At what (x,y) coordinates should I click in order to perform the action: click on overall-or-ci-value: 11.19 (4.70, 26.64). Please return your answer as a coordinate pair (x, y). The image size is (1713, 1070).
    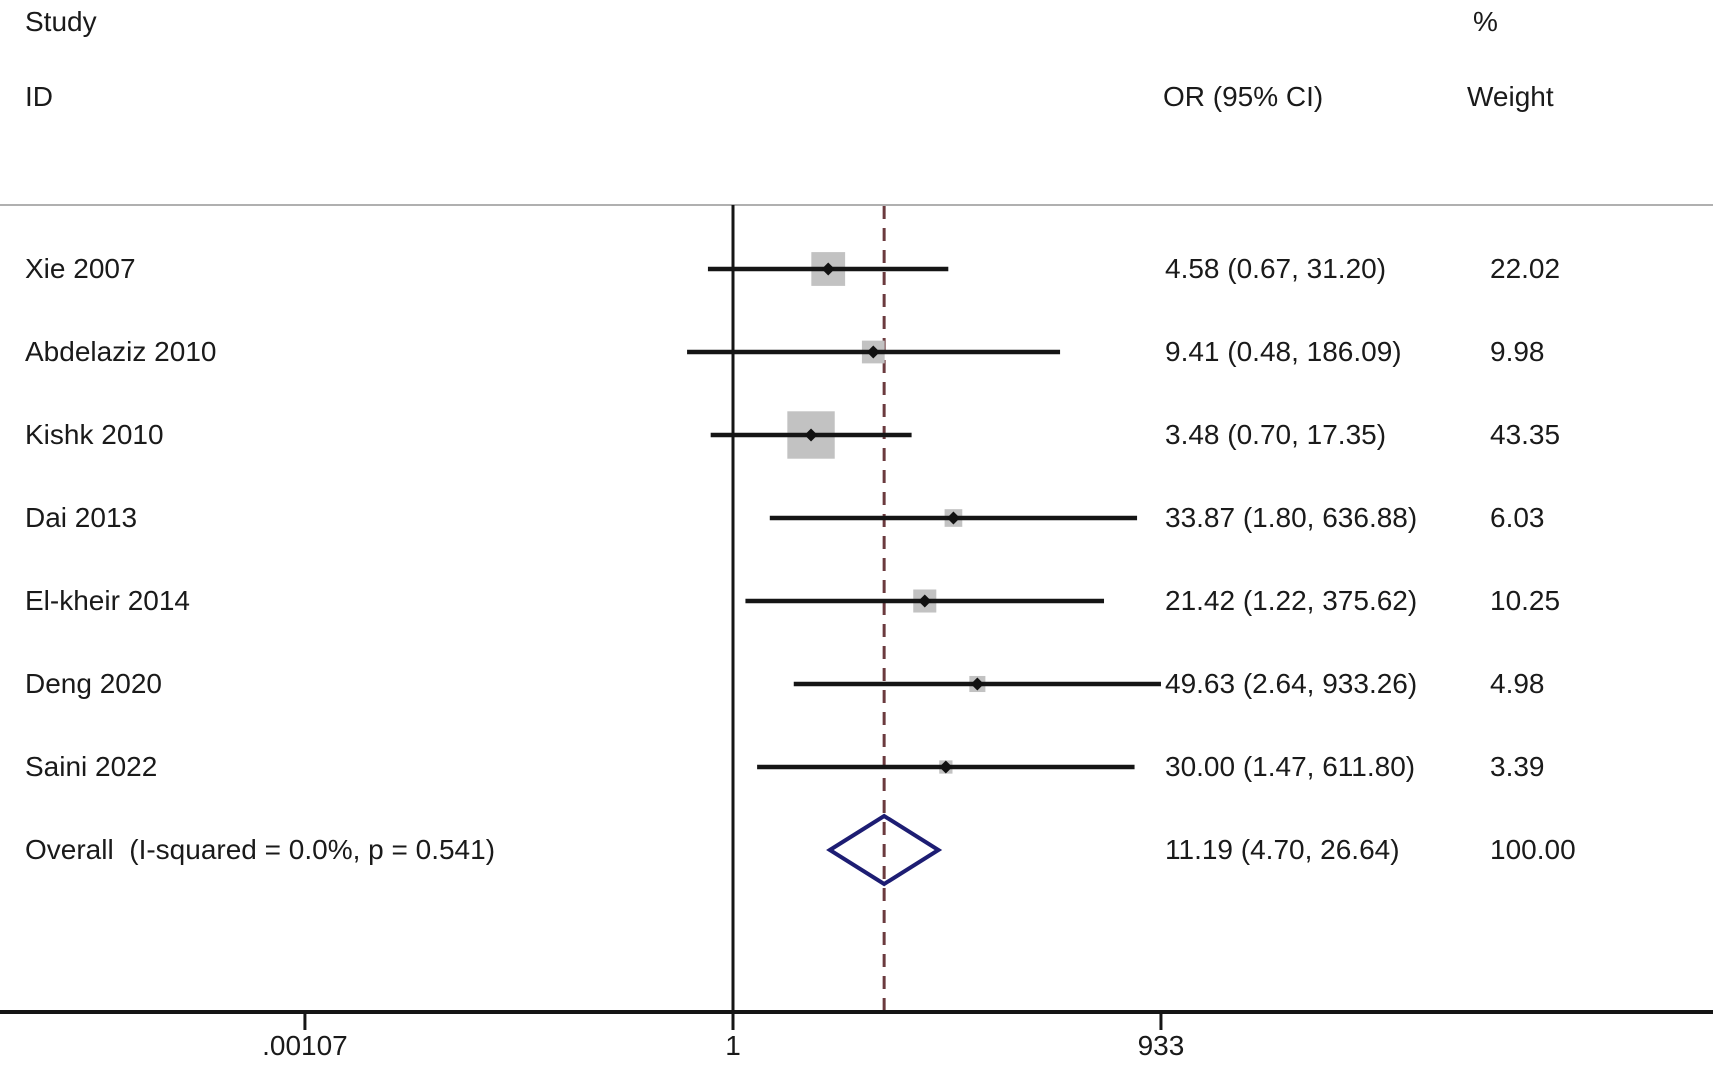
    Looking at the image, I should click on (1282, 849).